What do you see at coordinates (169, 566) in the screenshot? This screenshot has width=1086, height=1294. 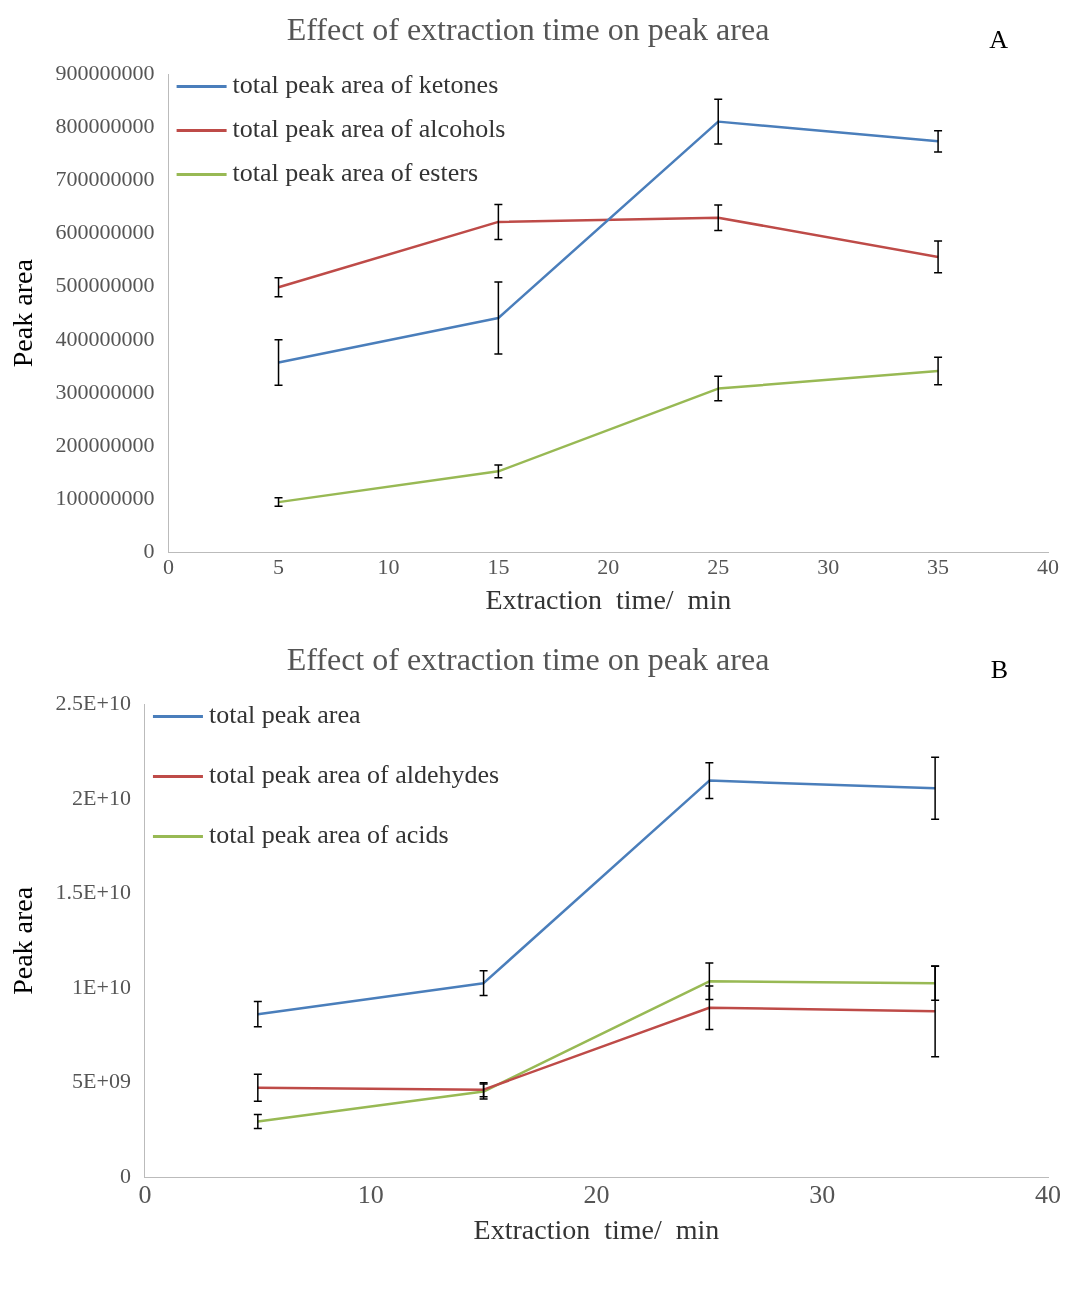 I see `x-tick-label: 0` at bounding box center [169, 566].